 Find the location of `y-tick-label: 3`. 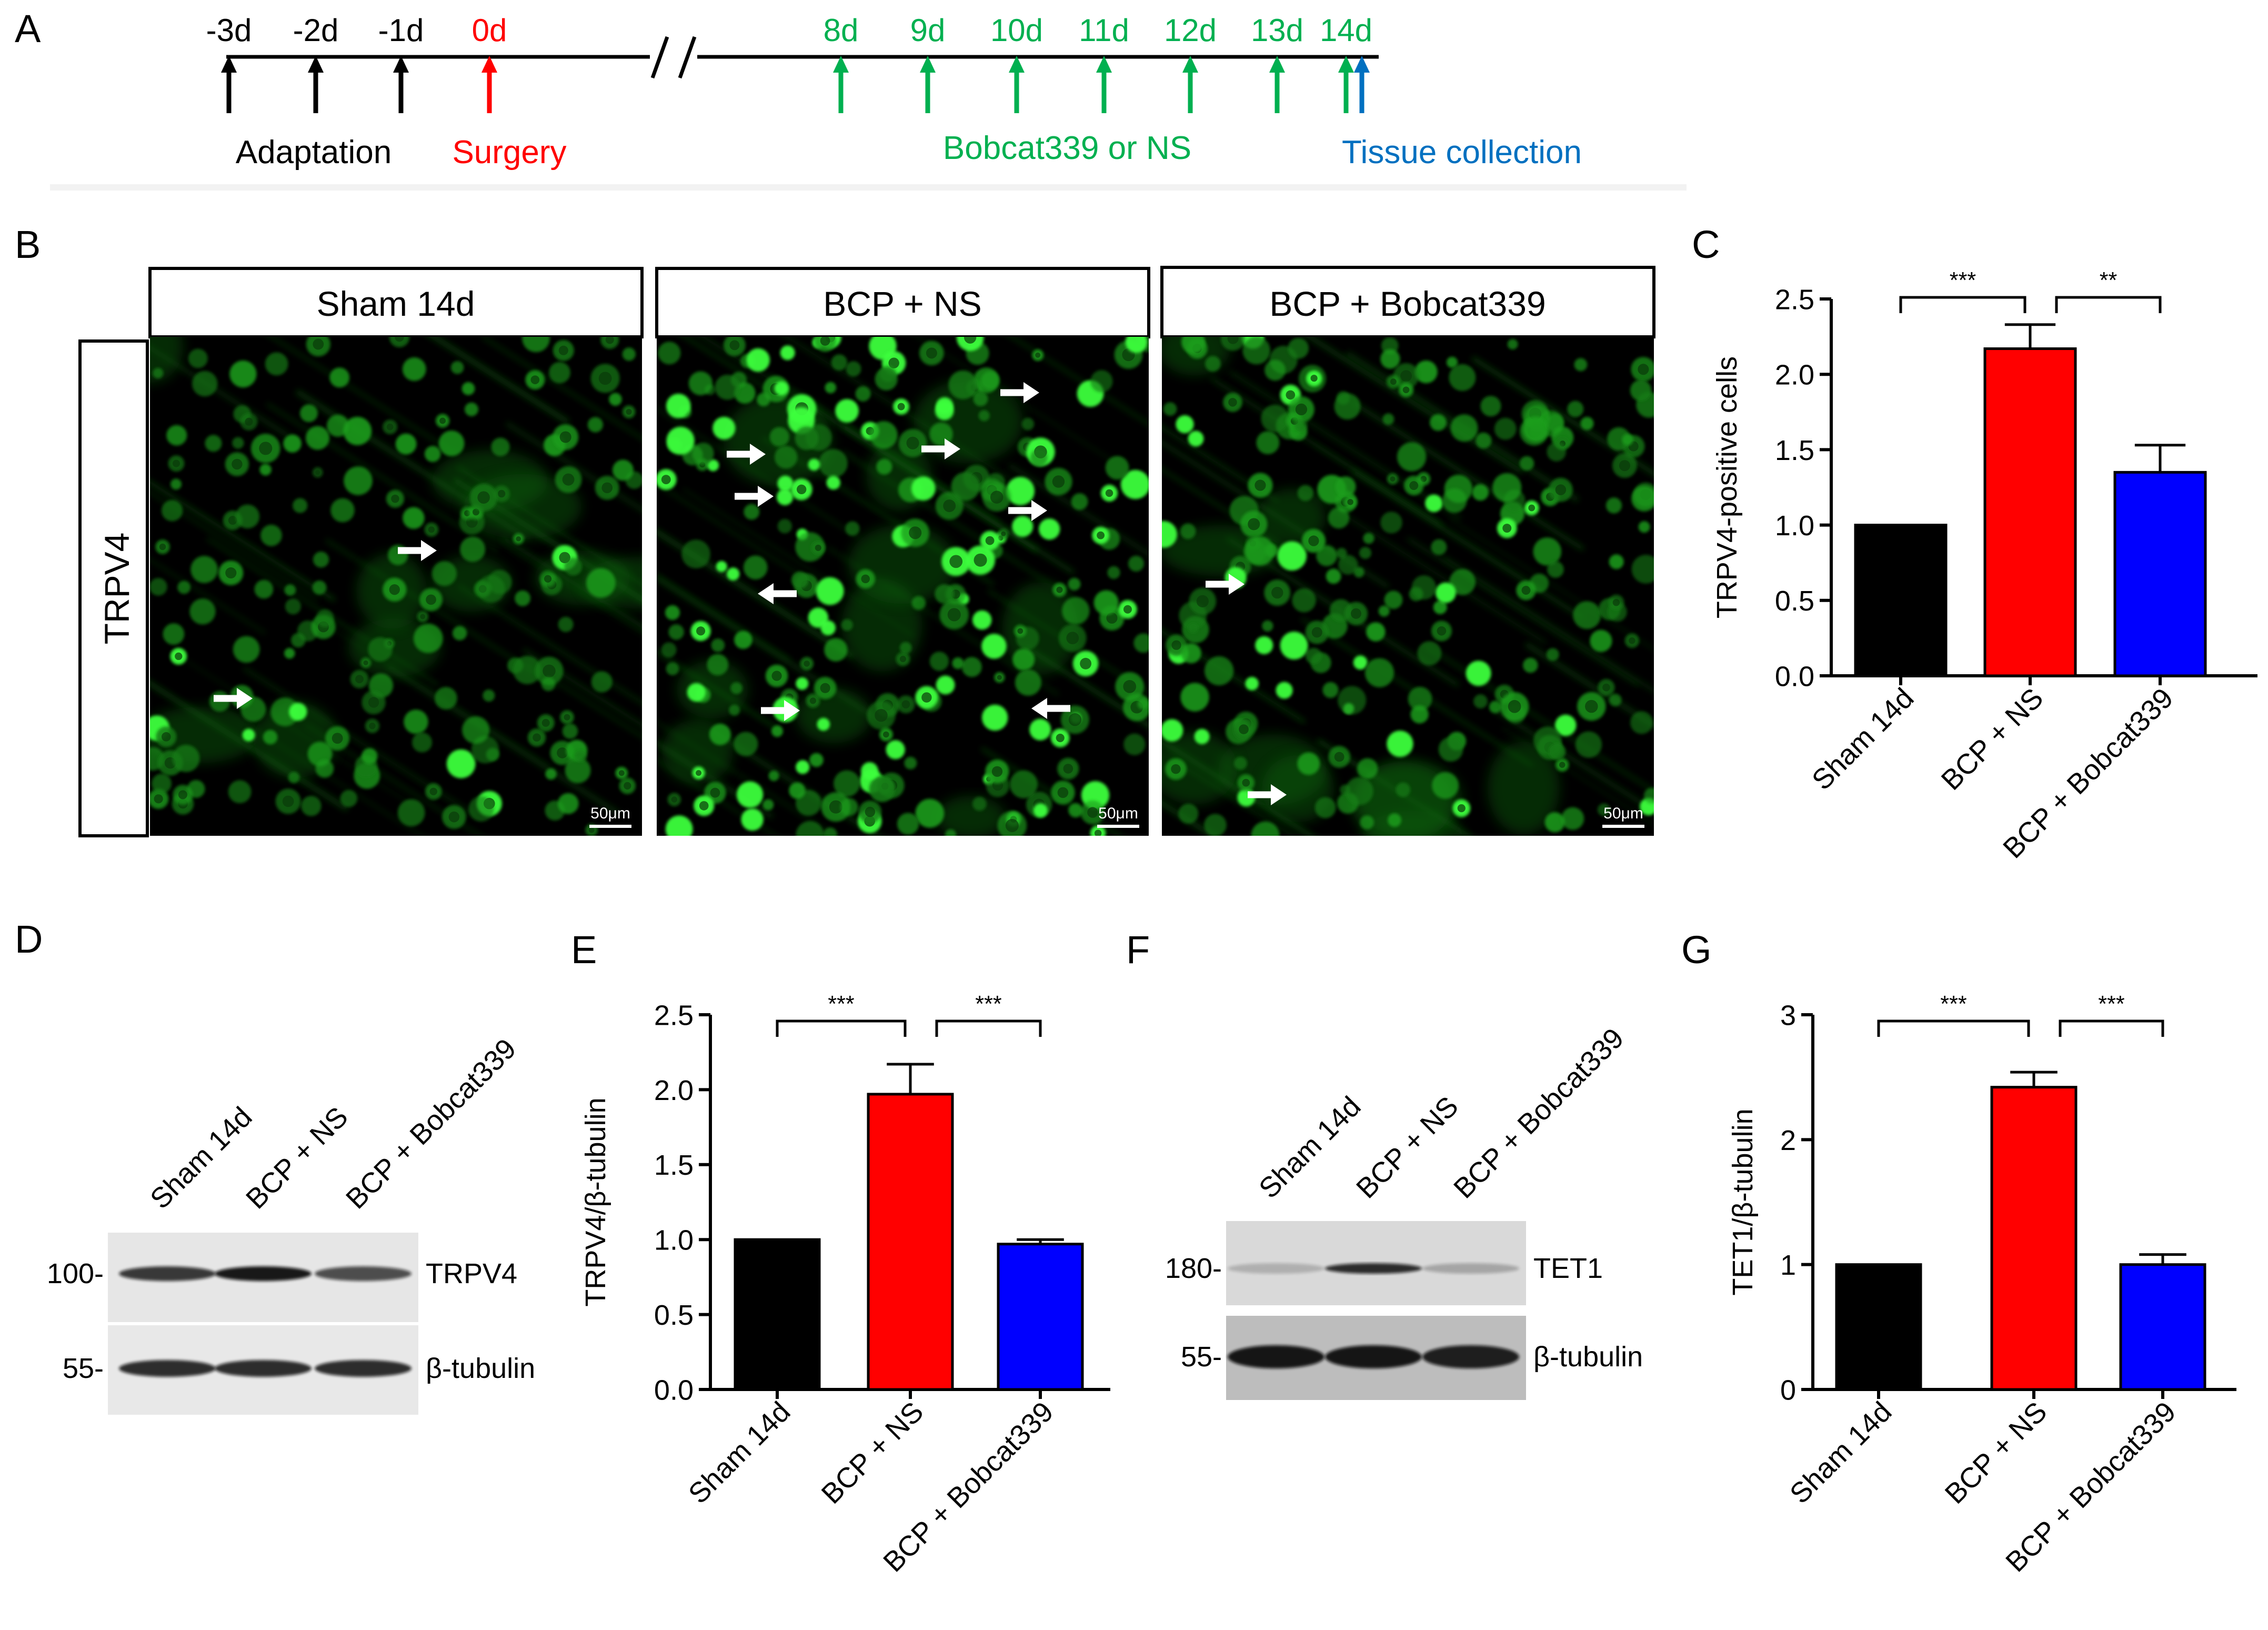

y-tick-label: 3 is located at coordinates (1788, 1015).